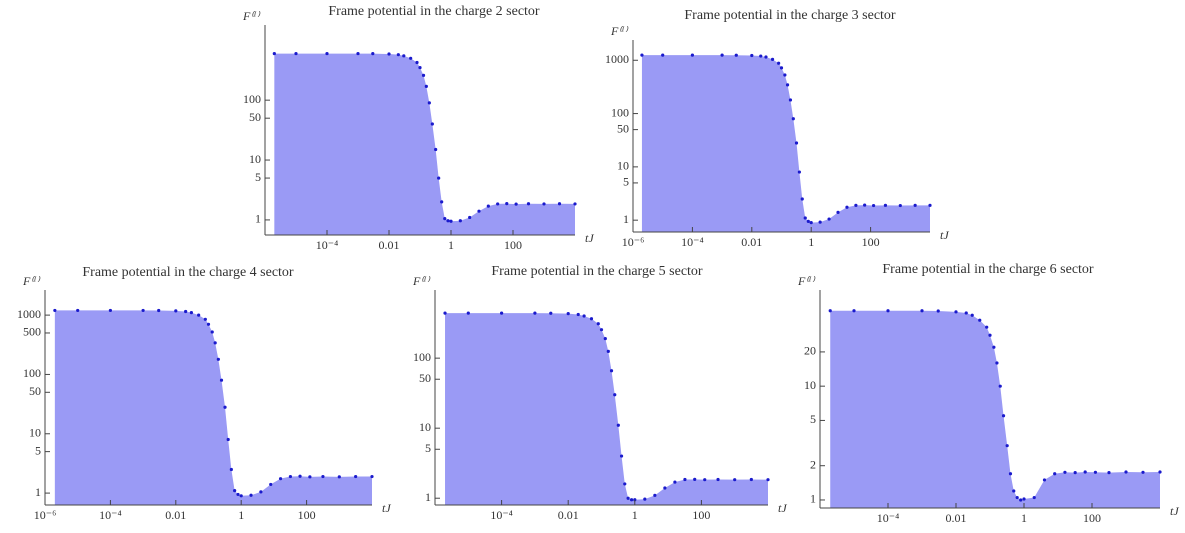  What do you see at coordinates (213, 407) in the screenshot?
I see `area-fill` at bounding box center [213, 407].